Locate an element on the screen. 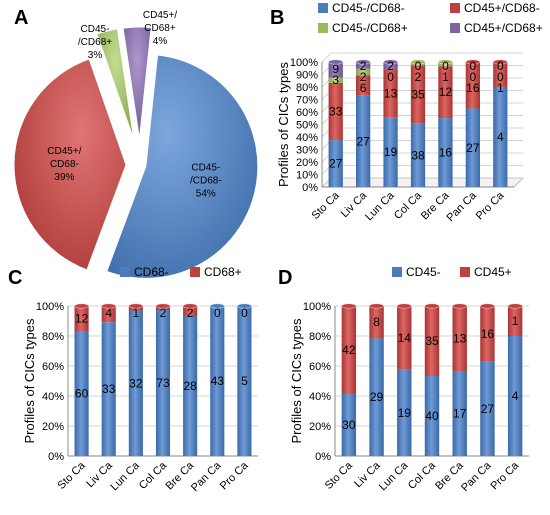  data-label-bre-ca-cd68: 2 is located at coordinates (190, 313).